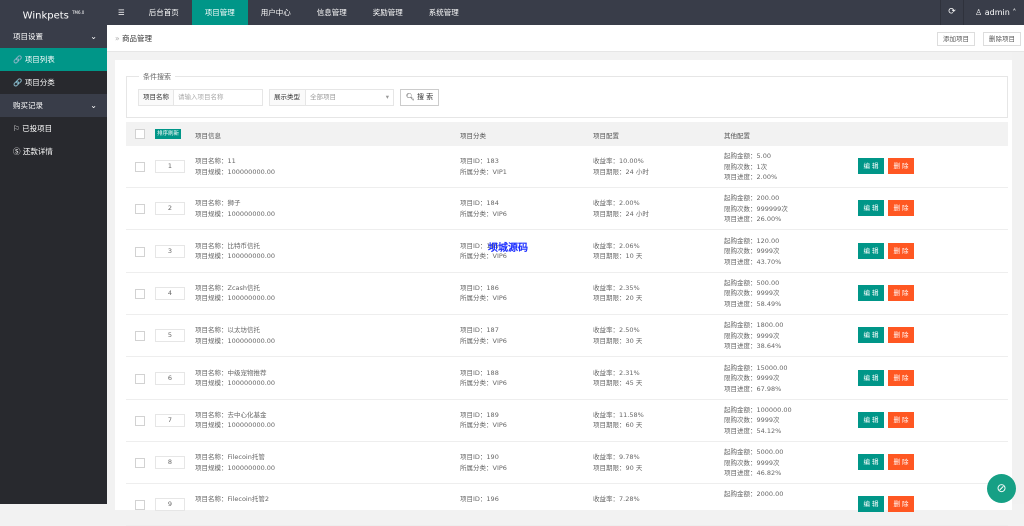 The height and width of the screenshot is (526, 1024). I want to click on logo: Winkpets TM6.0, so click(53, 16).